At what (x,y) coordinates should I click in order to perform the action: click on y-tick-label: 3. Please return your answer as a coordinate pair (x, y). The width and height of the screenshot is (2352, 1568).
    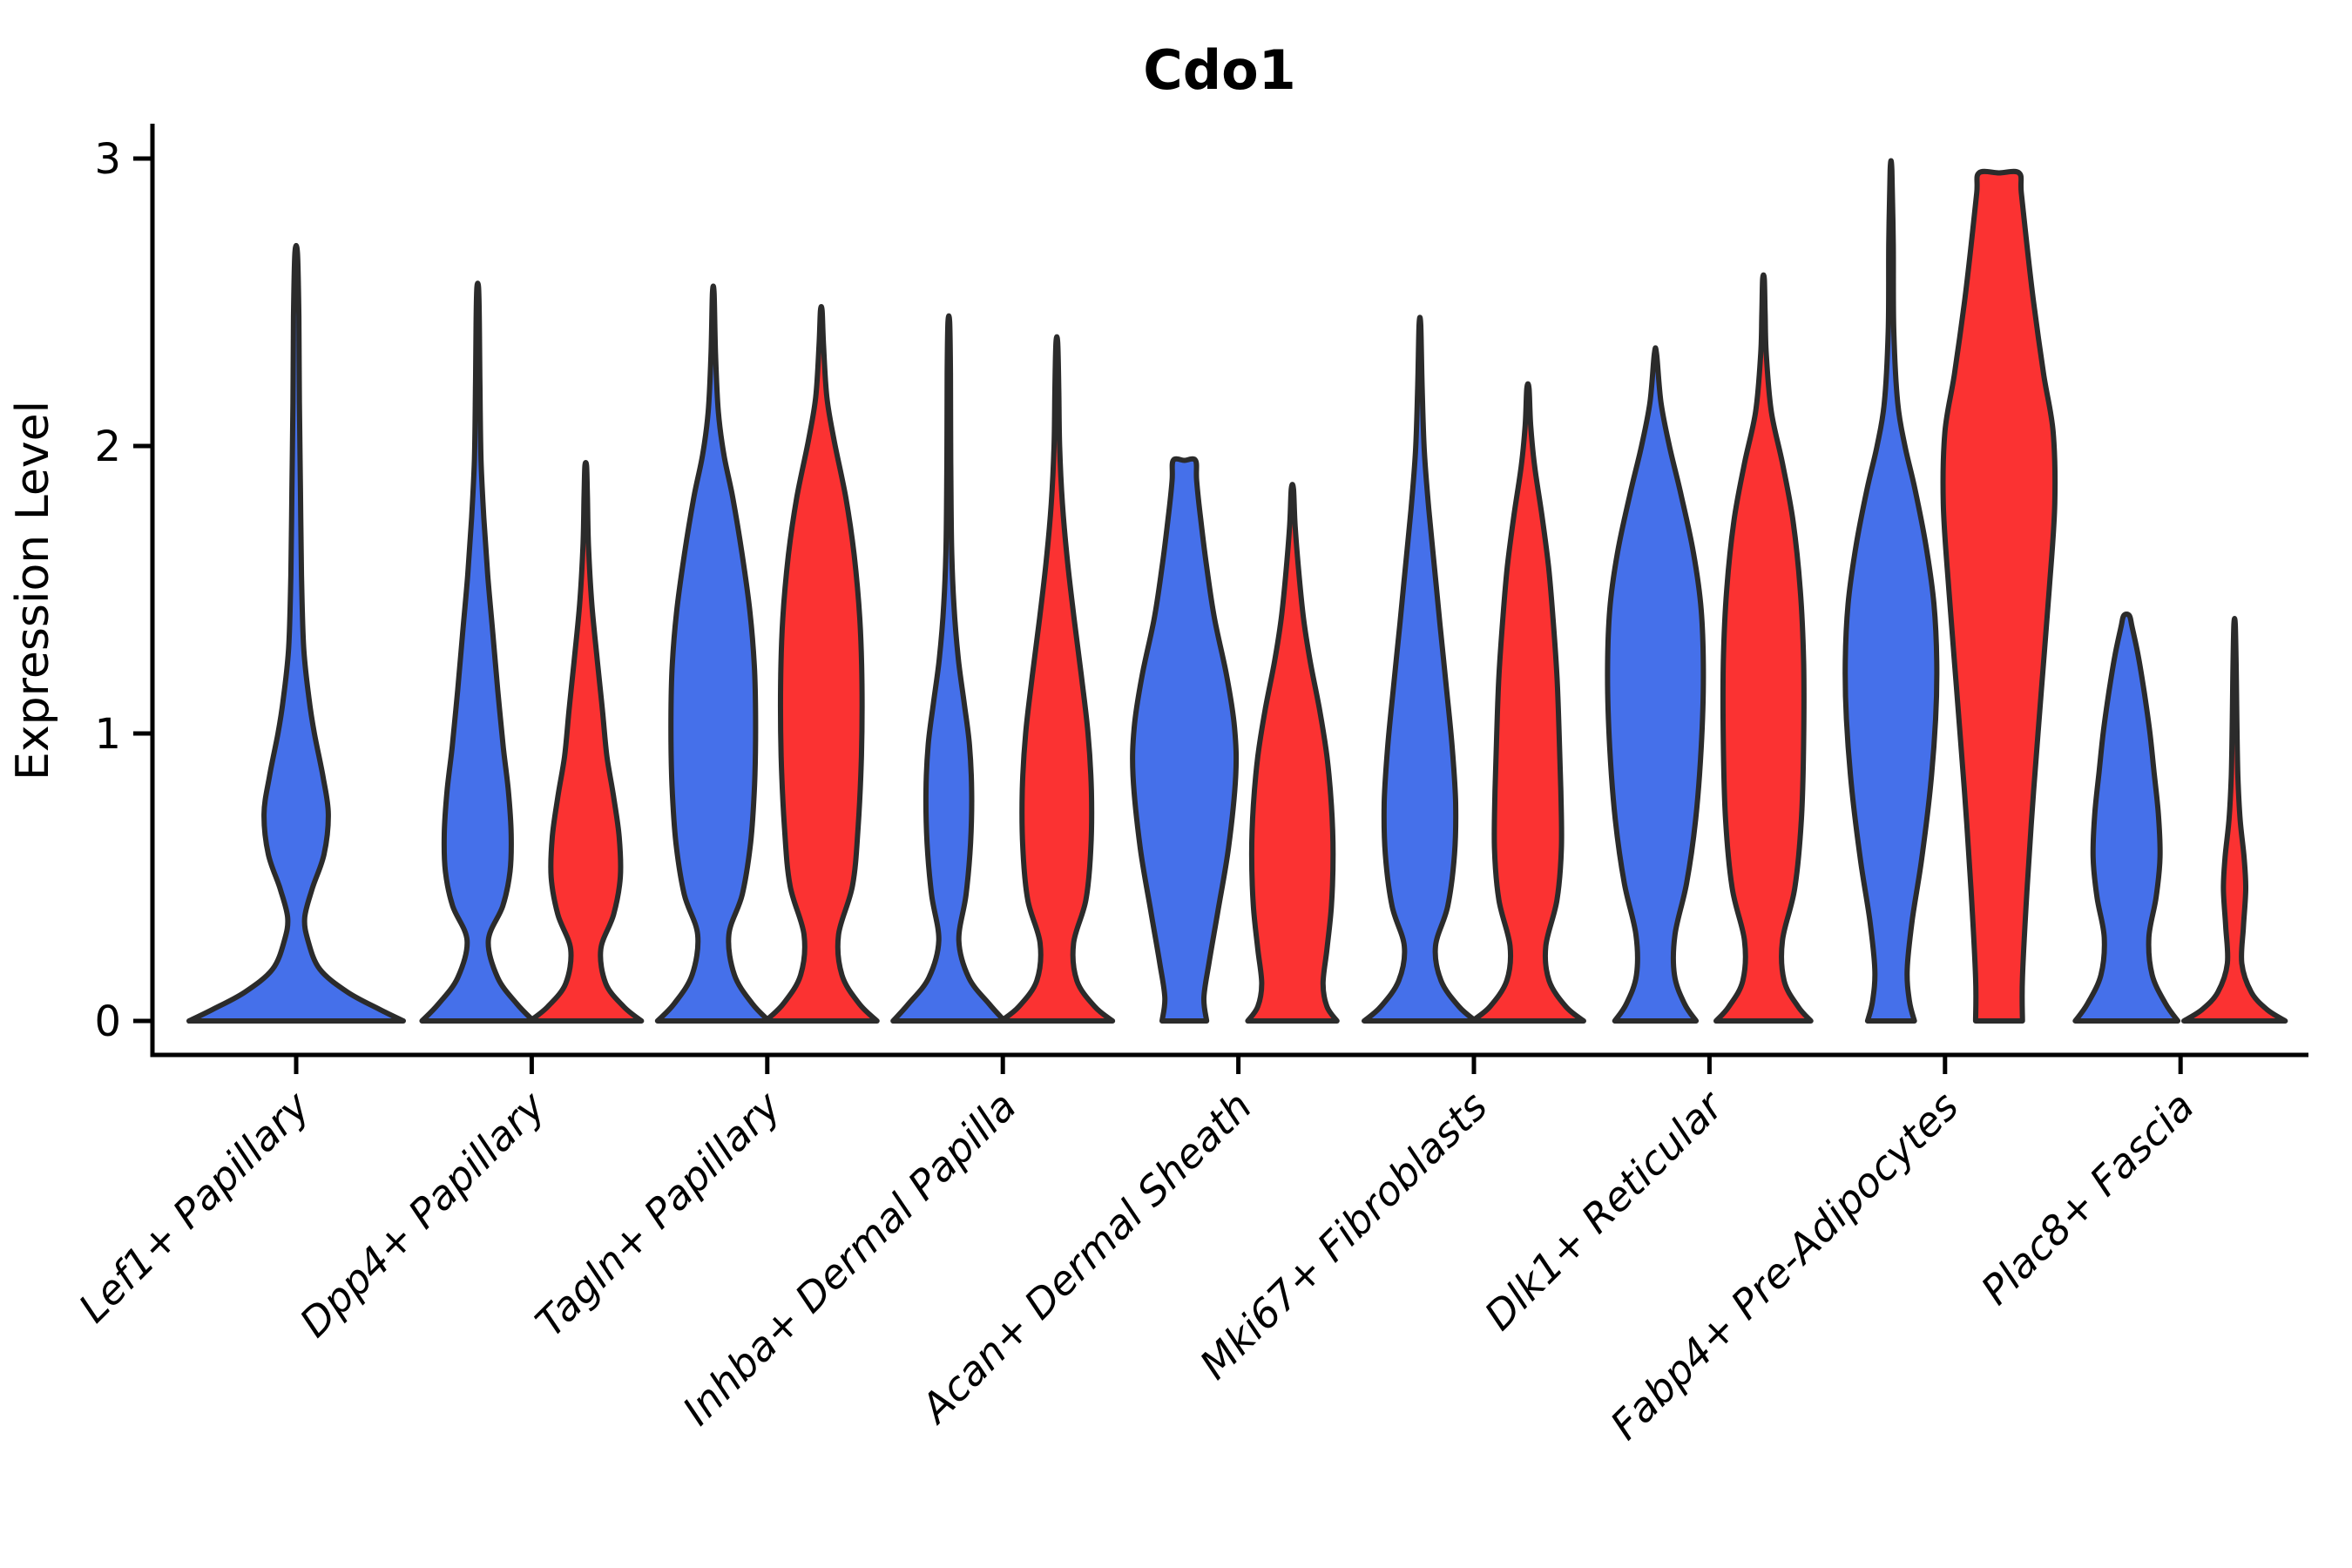
    Looking at the image, I should click on (107, 159).